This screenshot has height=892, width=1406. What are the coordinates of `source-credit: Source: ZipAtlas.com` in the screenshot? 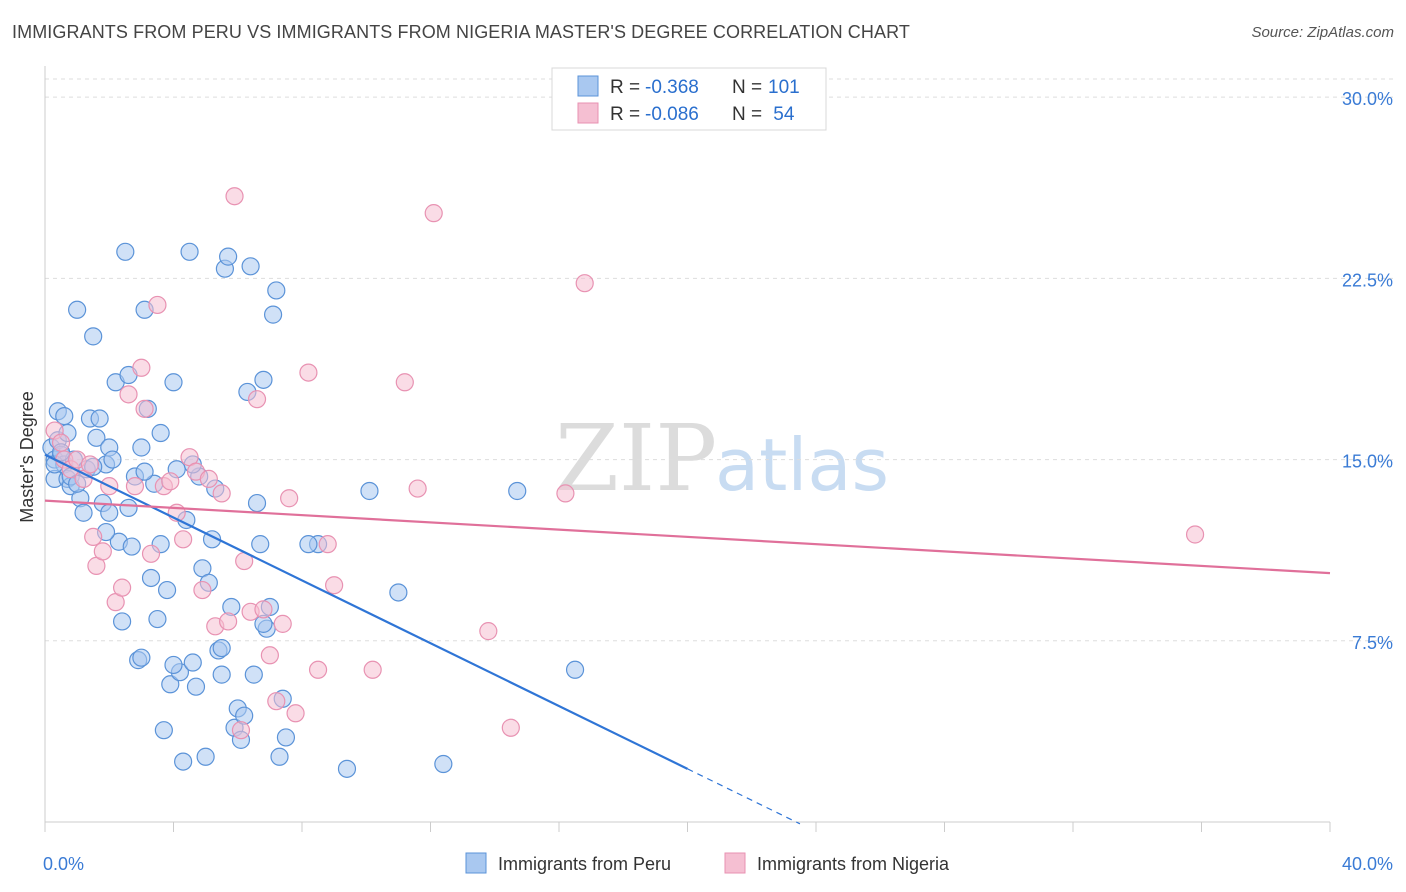 It's located at (1322, 32).